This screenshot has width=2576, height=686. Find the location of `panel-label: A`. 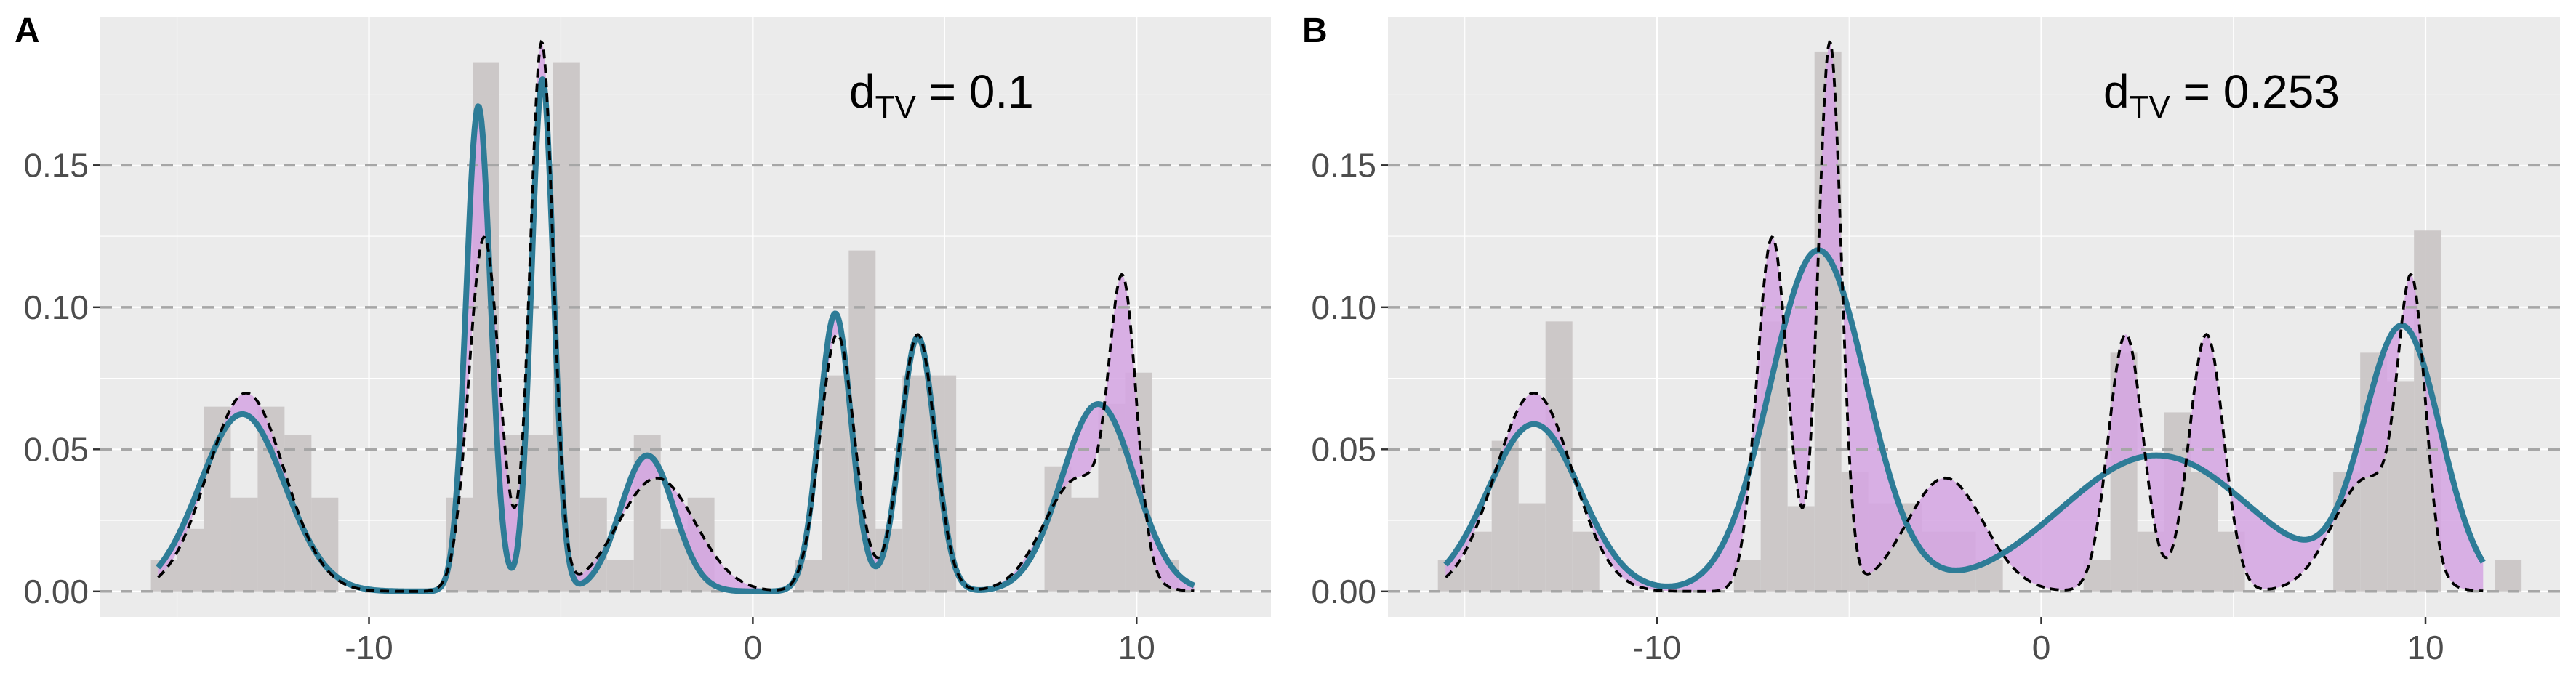

panel-label: A is located at coordinates (27, 31).